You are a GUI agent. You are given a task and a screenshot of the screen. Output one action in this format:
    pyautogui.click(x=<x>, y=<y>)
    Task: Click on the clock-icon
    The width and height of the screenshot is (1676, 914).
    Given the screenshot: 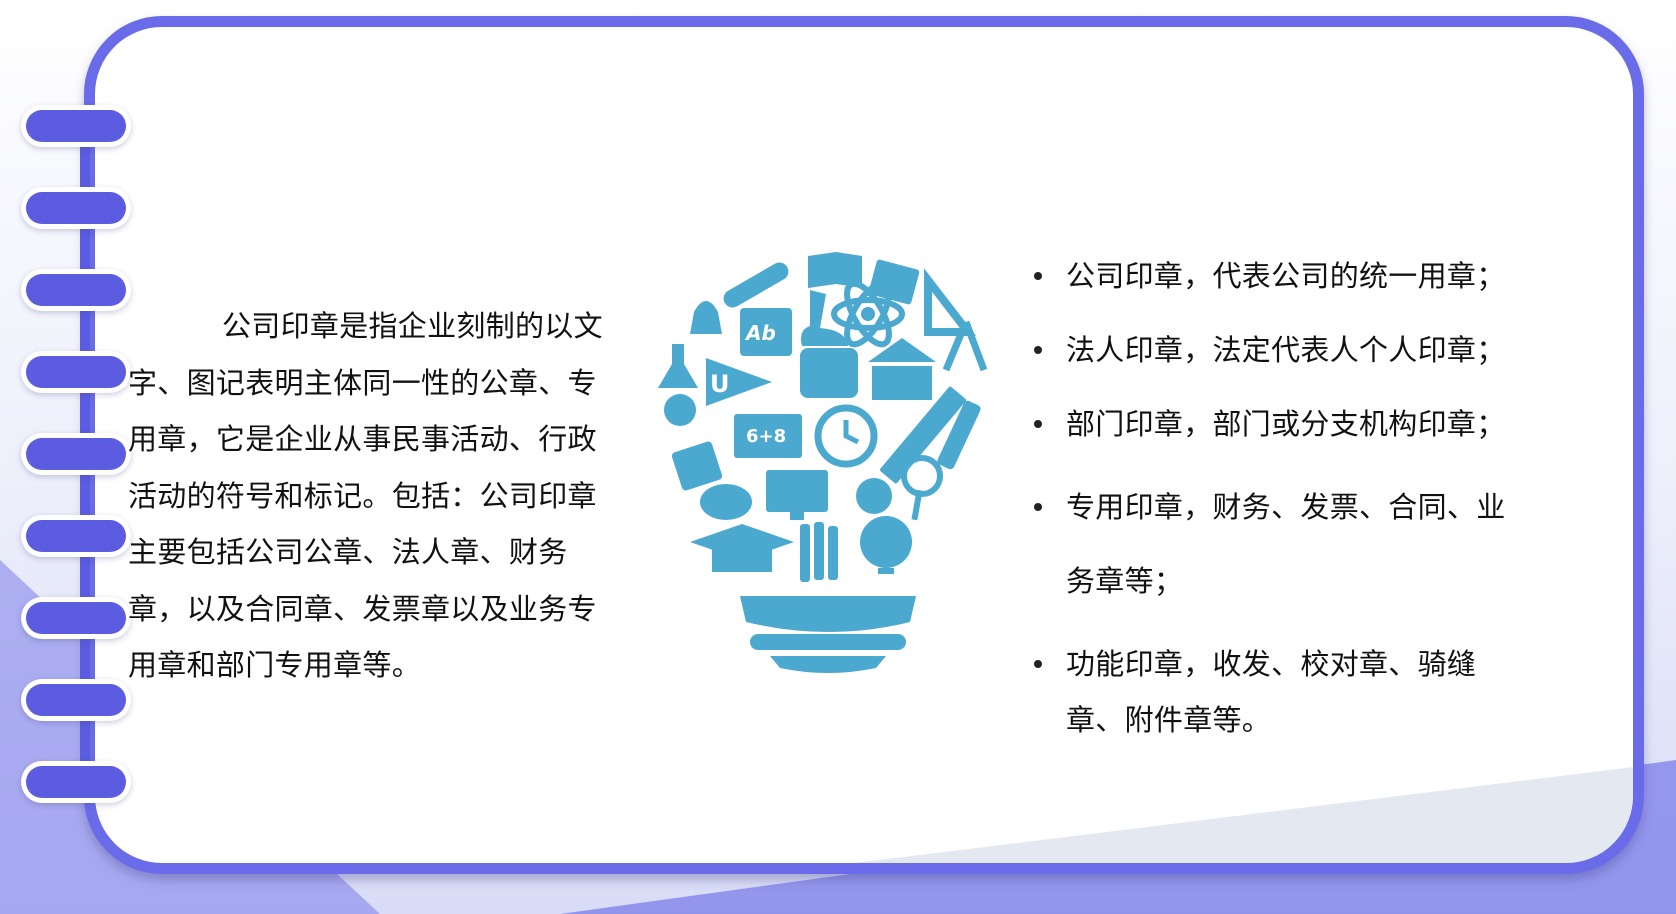 What is the action you would take?
    pyautogui.click(x=846, y=436)
    